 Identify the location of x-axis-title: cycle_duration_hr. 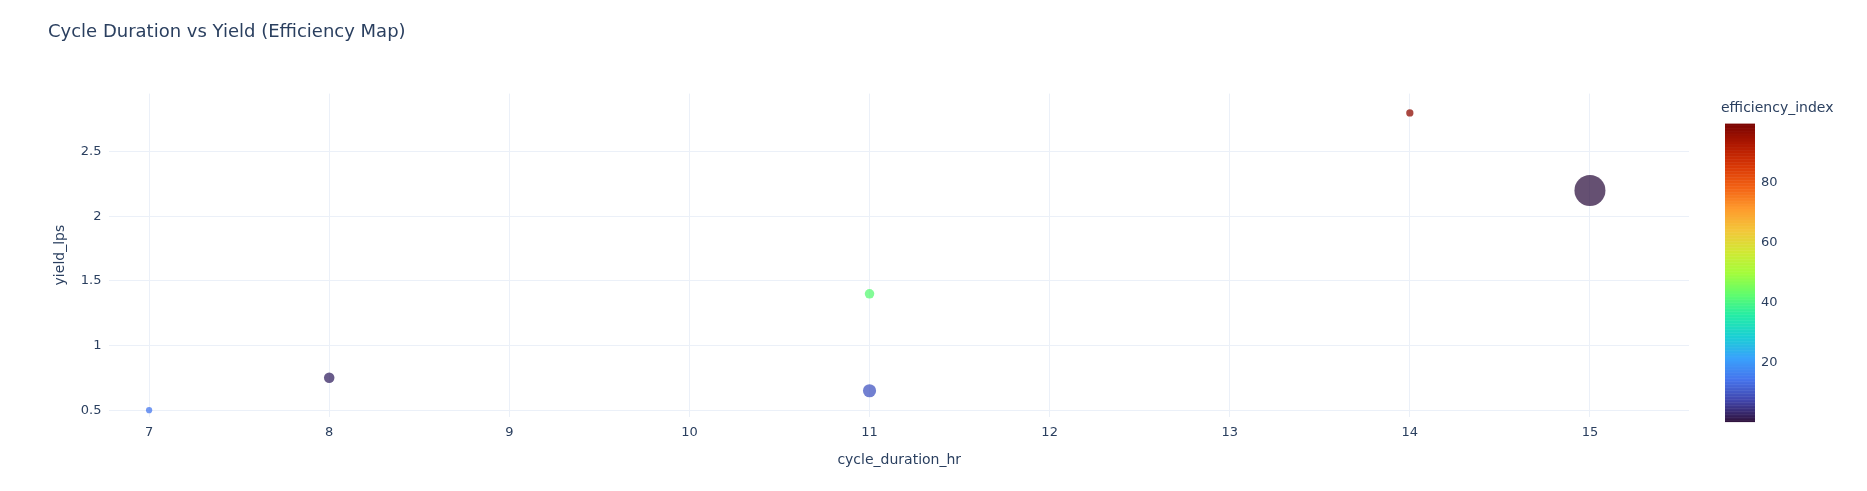
(899, 459).